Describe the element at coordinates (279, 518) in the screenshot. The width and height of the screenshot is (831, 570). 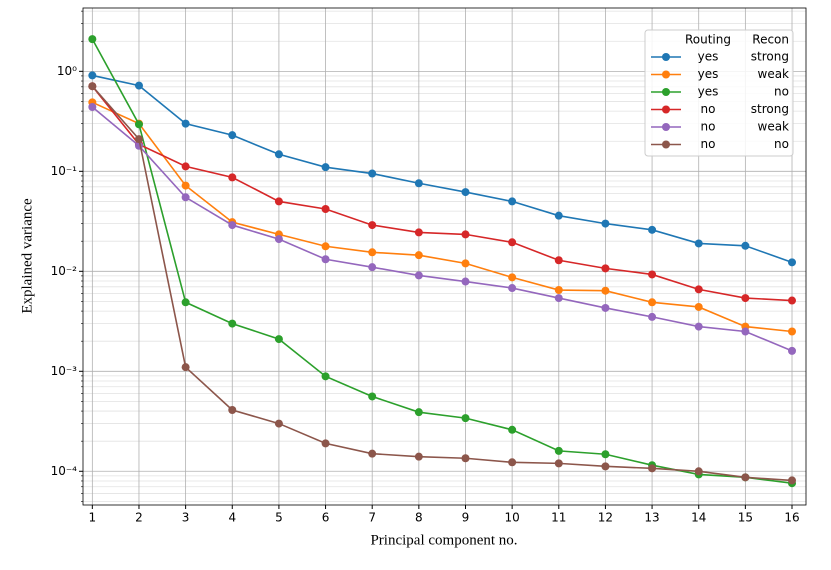
I see `x-tick-label: 5` at that location.